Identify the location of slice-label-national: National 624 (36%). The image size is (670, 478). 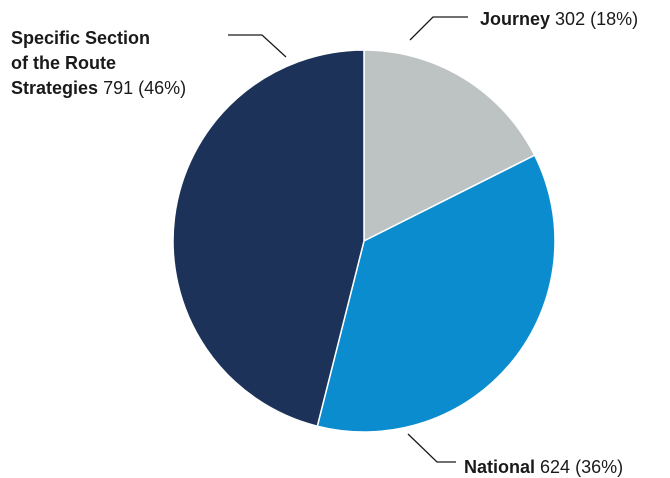
(543, 467).